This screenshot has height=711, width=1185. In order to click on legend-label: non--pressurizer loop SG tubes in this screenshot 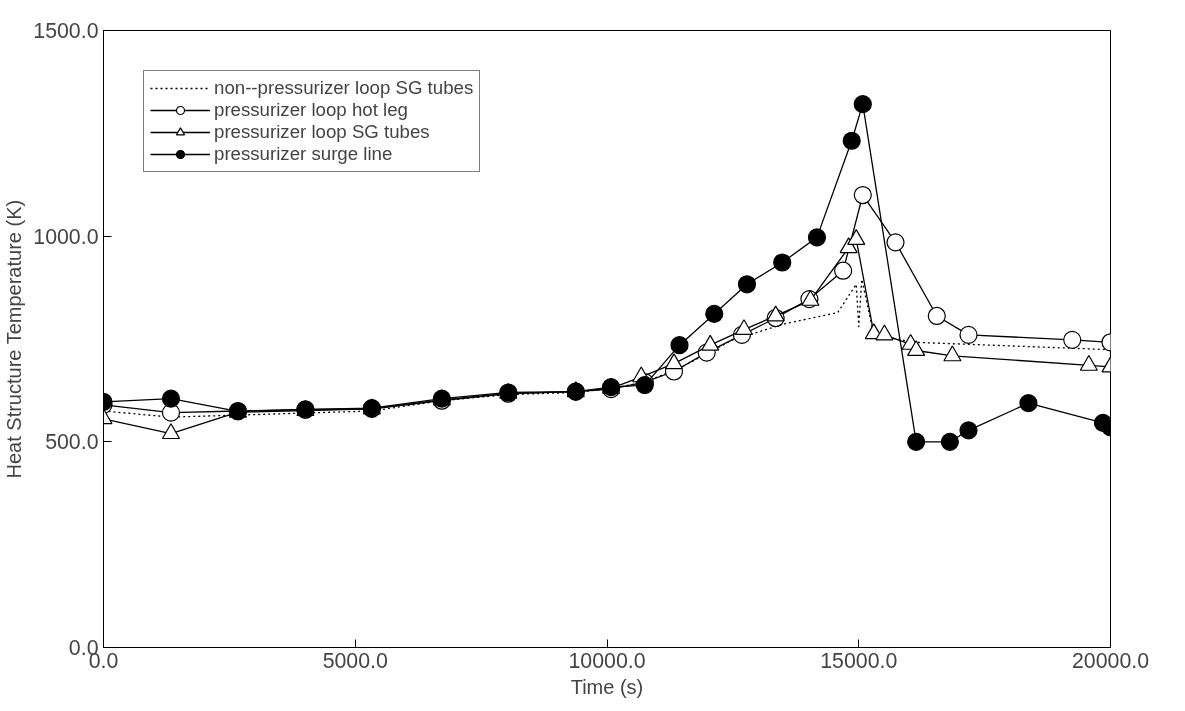, I will do `click(344, 88)`.